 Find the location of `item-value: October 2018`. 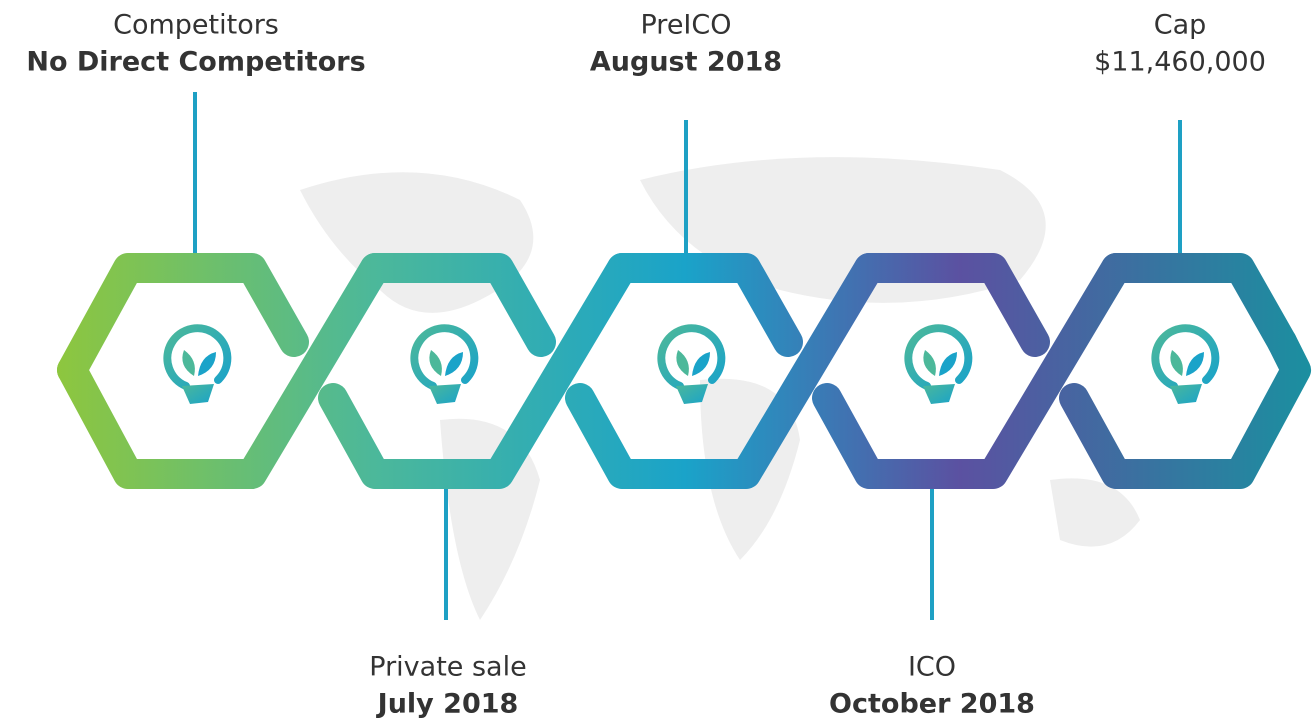

item-value: October 2018 is located at coordinates (932, 704).